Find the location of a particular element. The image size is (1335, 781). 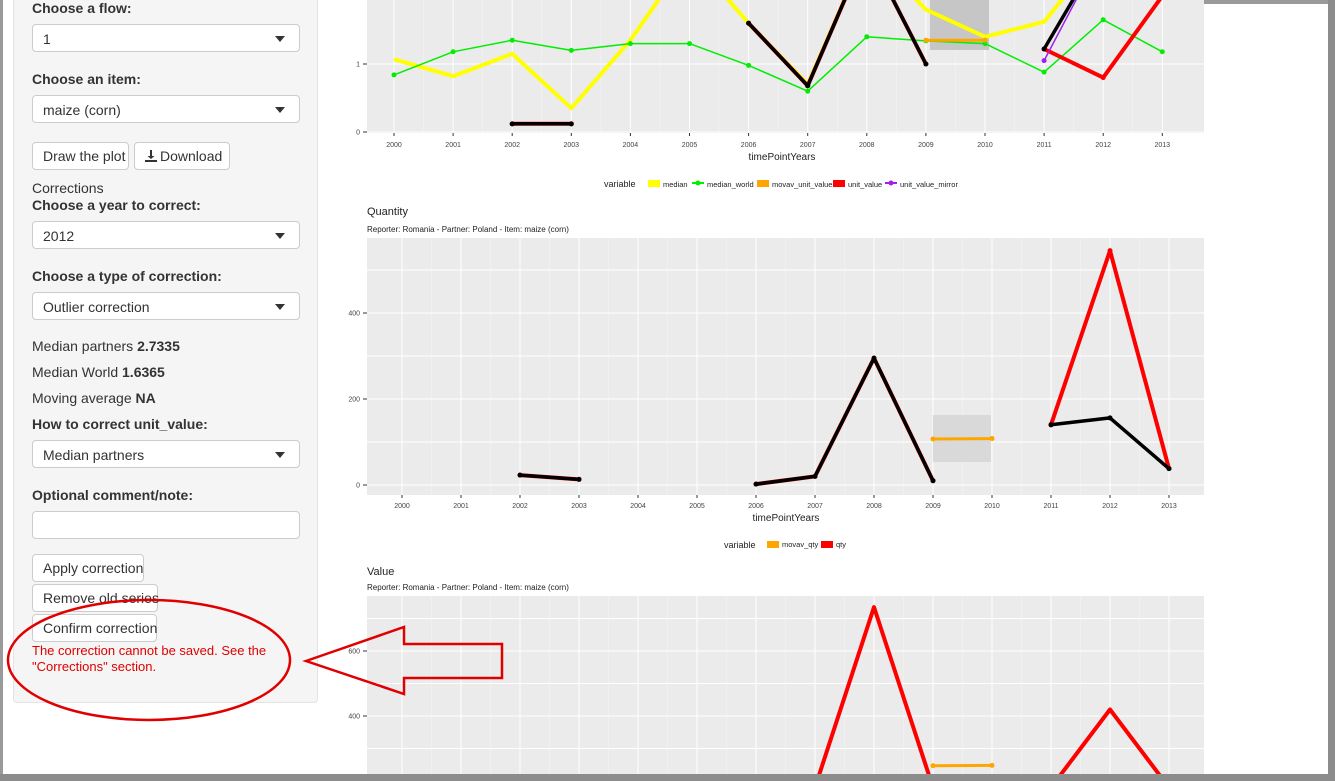

y-tick-label: 600 is located at coordinates (354, 652).